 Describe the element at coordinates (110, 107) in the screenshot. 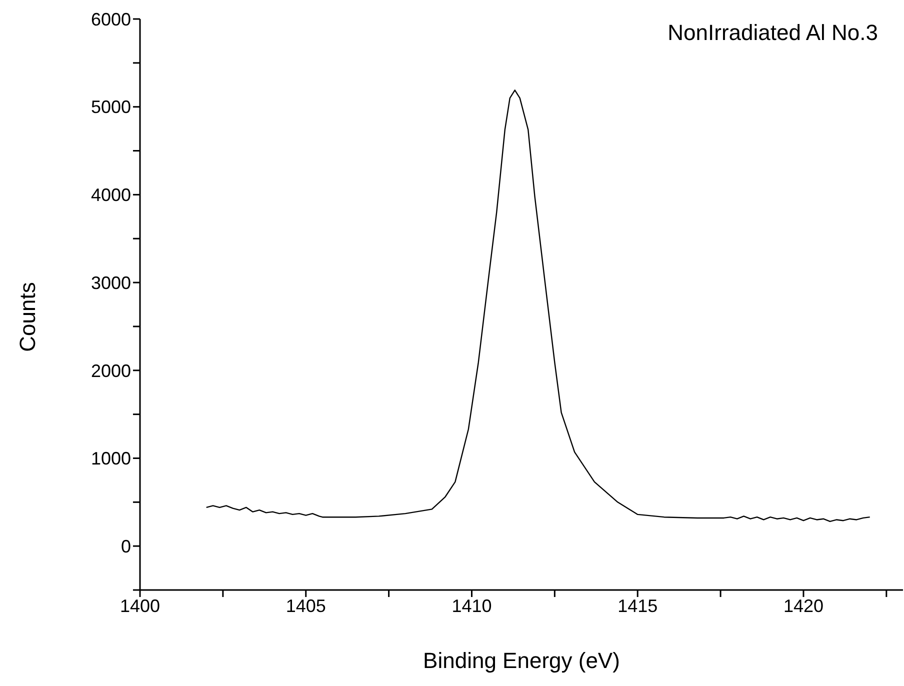

I see `y-tick-label: 5000` at that location.